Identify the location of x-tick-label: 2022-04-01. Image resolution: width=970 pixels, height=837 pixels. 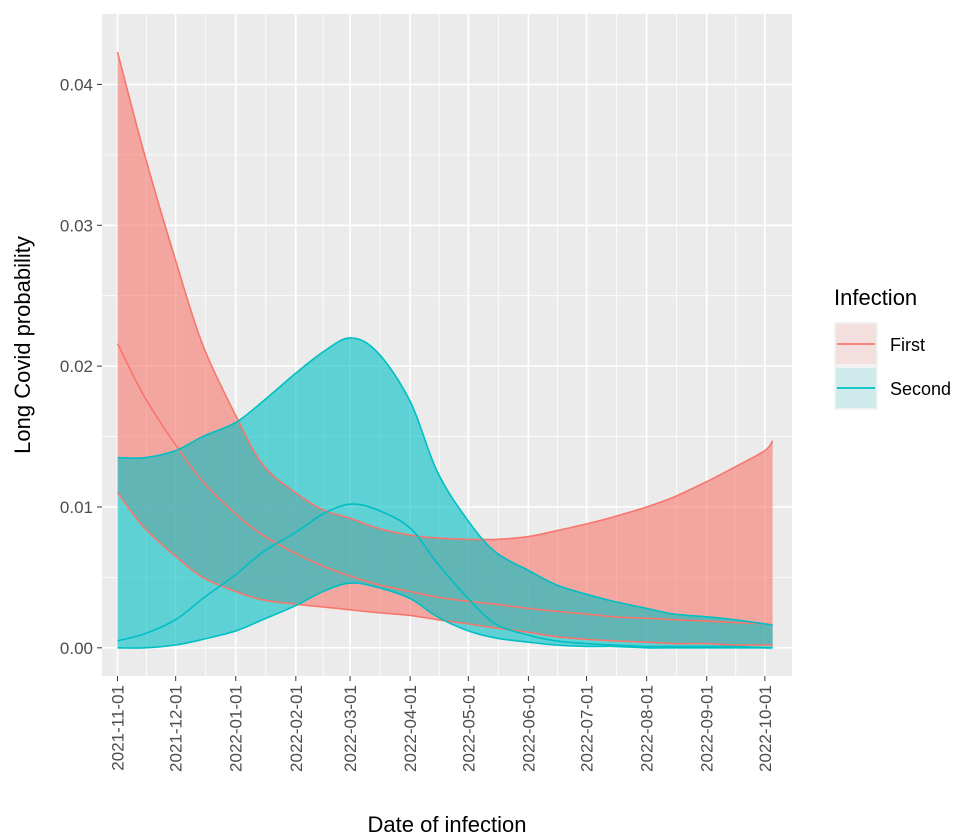
(410, 728).